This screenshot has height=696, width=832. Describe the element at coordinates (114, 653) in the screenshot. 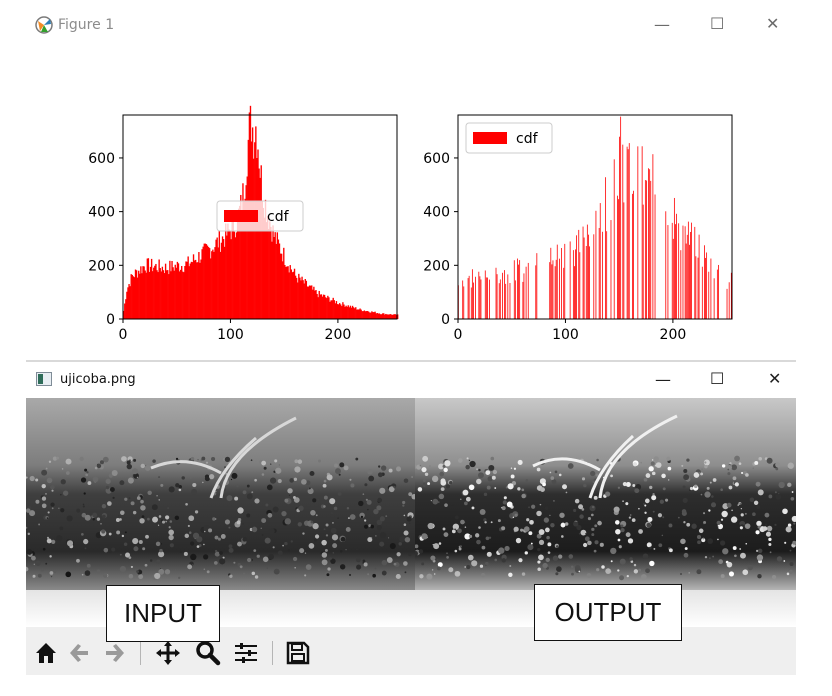

I see `forward-icon` at that location.